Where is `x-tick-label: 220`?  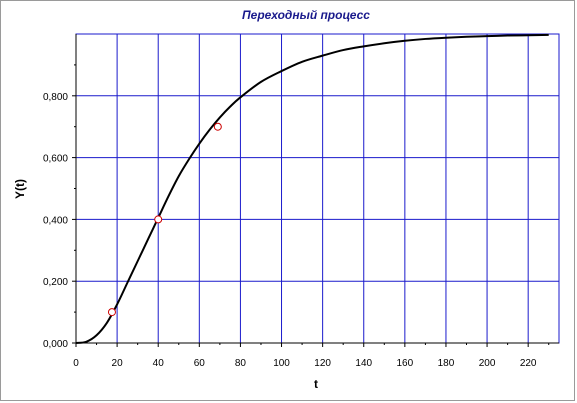 x-tick-label: 220 is located at coordinates (528, 363).